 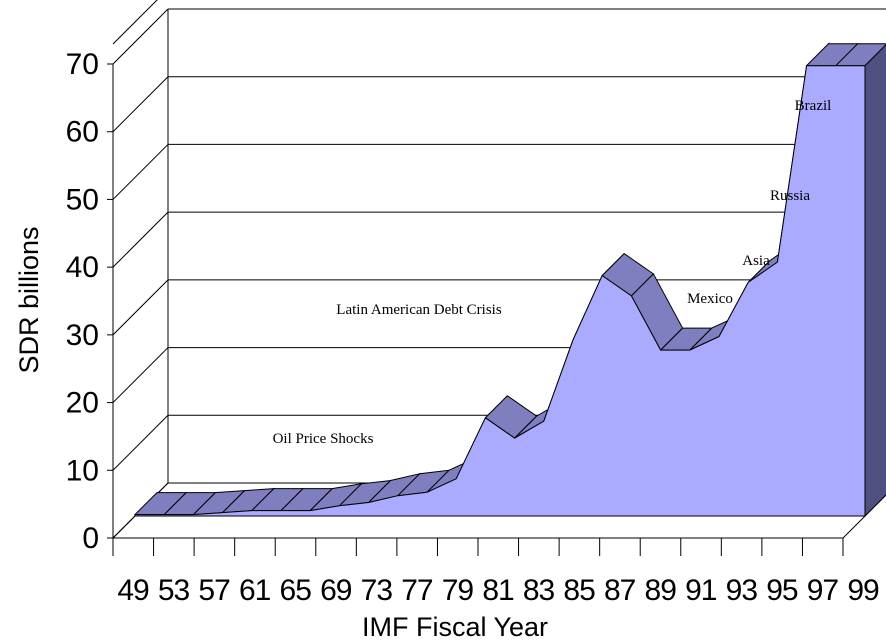 I want to click on side-wall-top-edge, so click(x=135, y=22).